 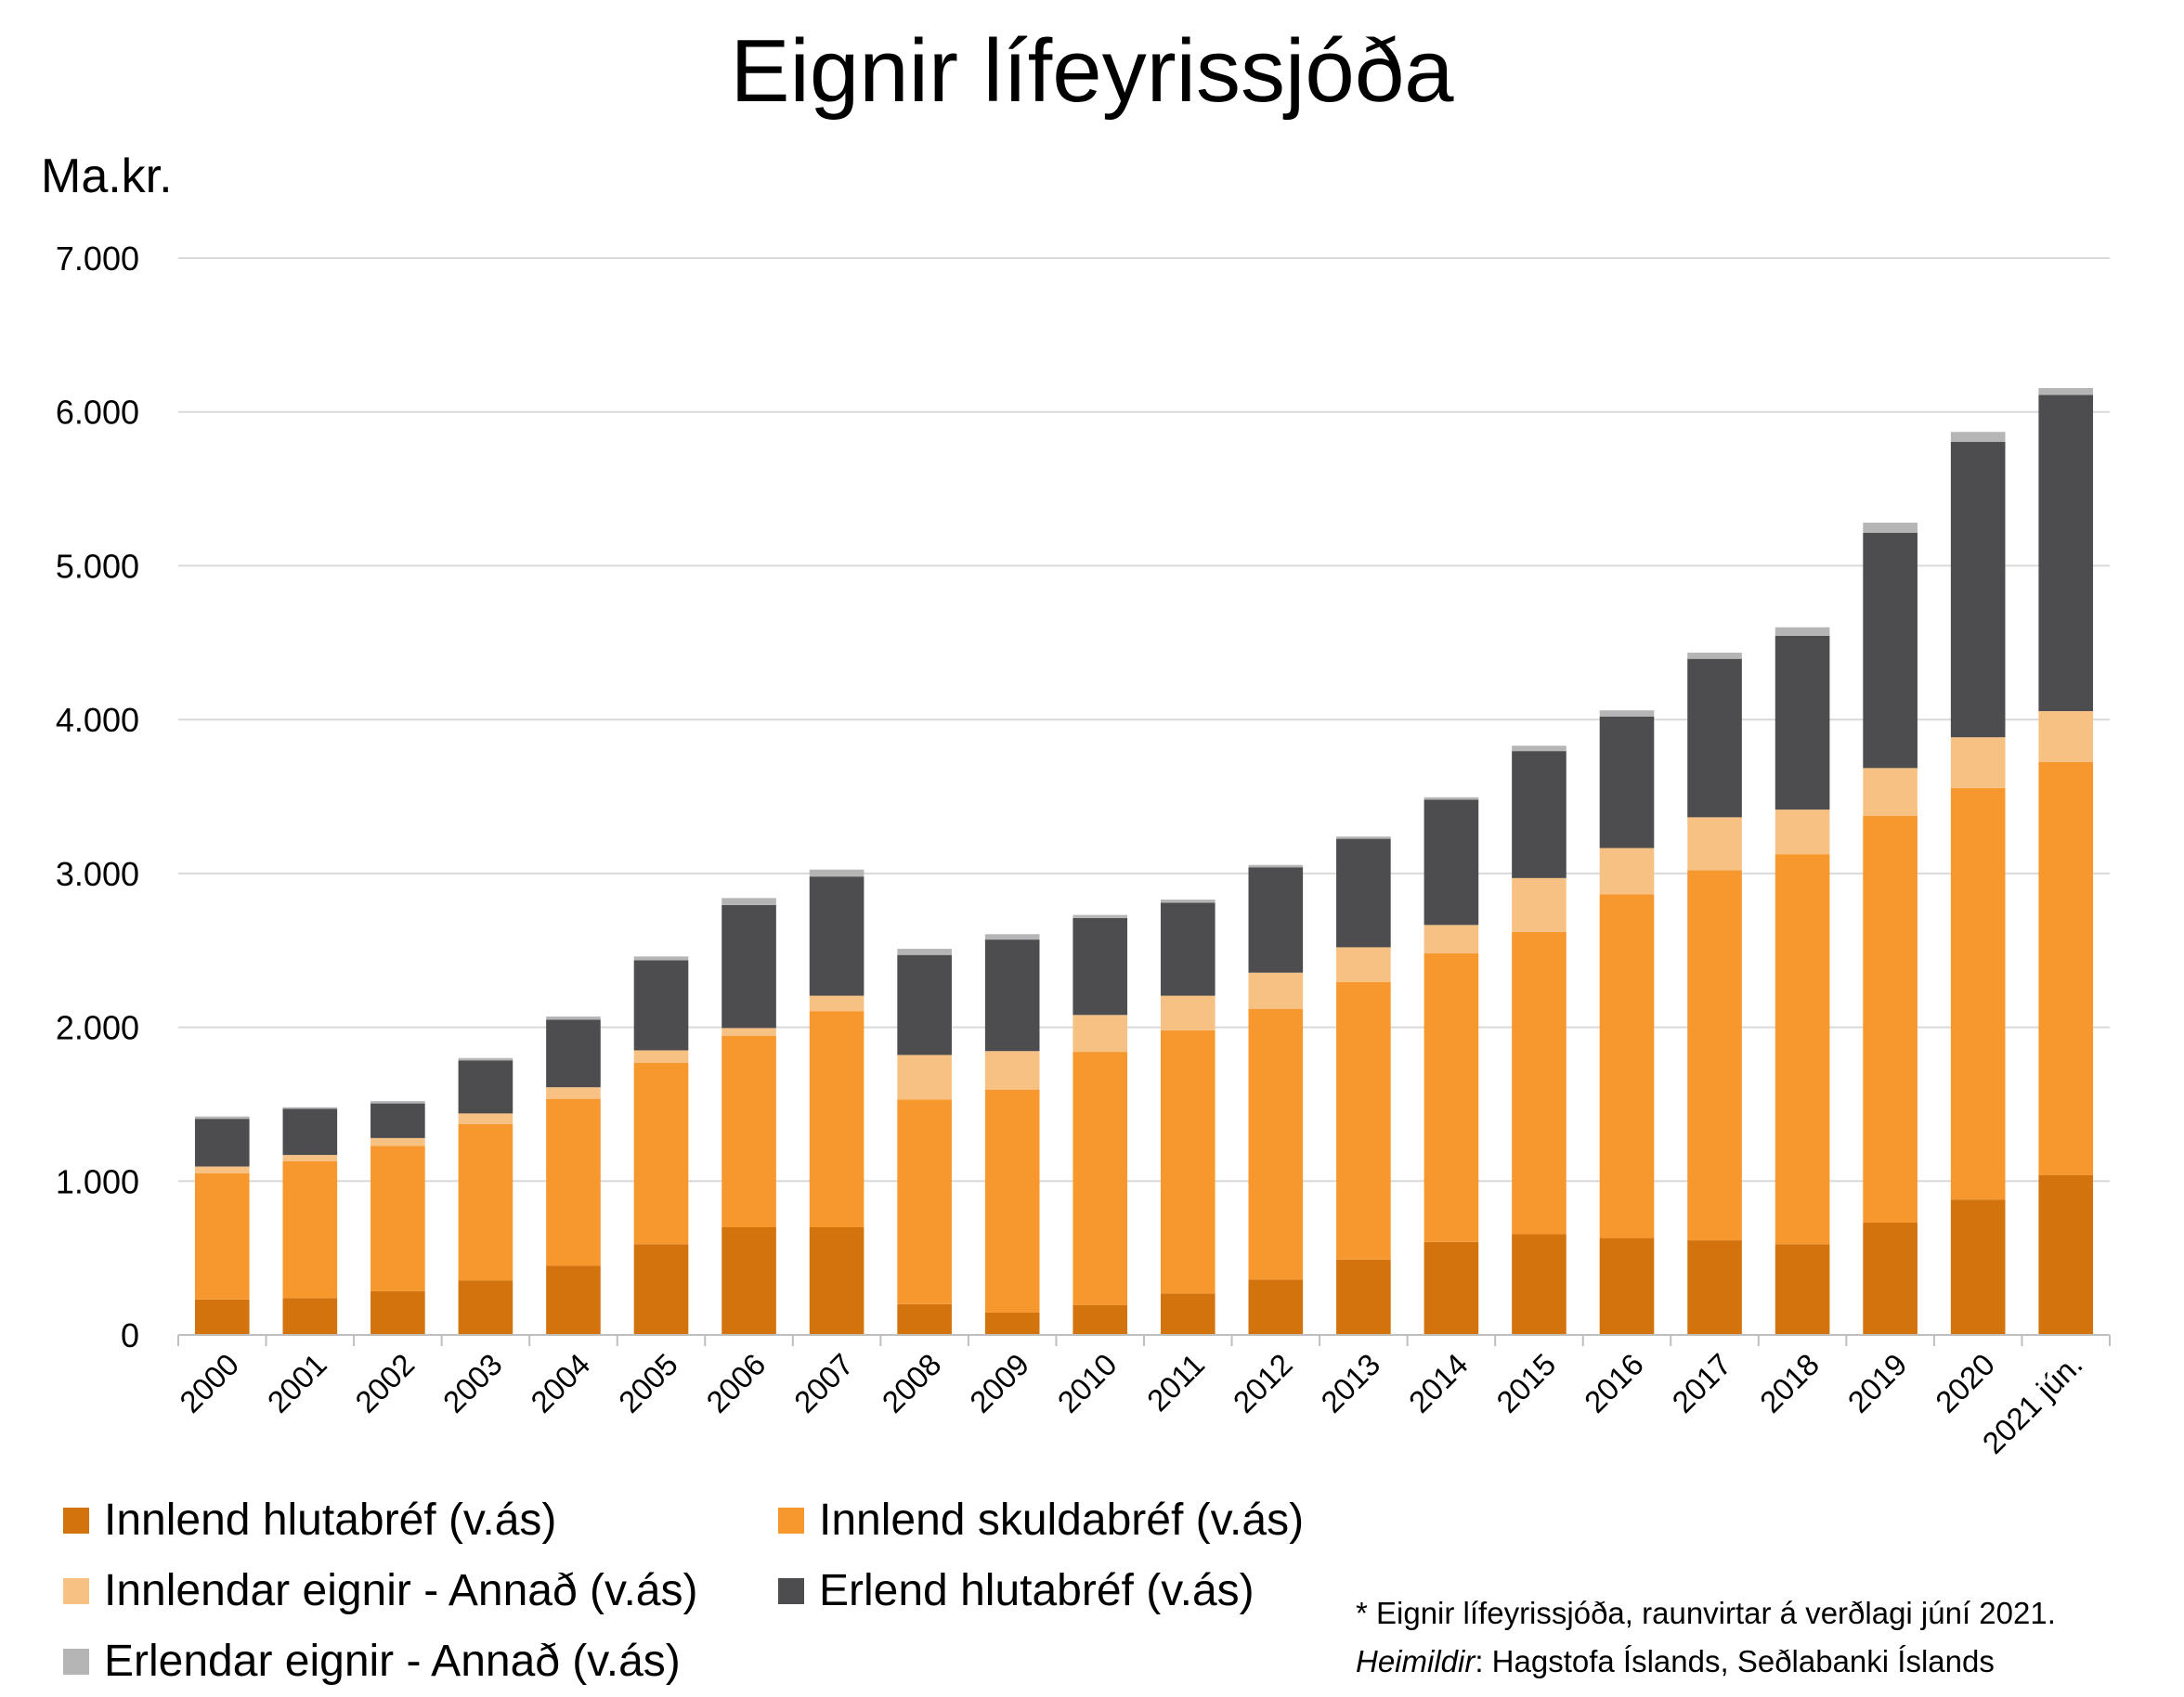 I want to click on y-tick-label: 6.000, so click(x=97, y=413).